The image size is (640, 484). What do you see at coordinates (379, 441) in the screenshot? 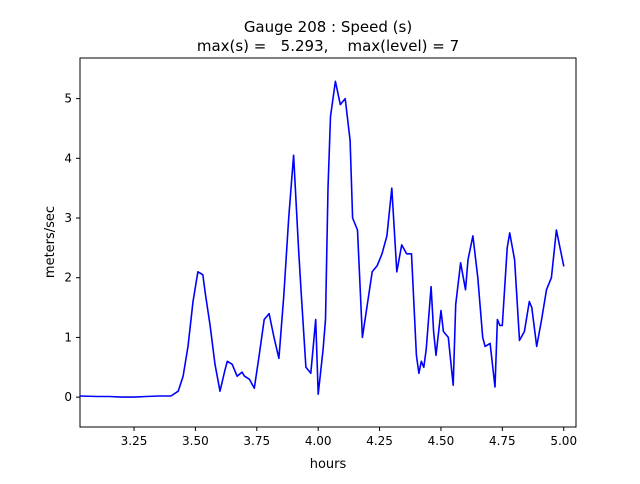
I see `x-tick-label: 4.25` at bounding box center [379, 441].